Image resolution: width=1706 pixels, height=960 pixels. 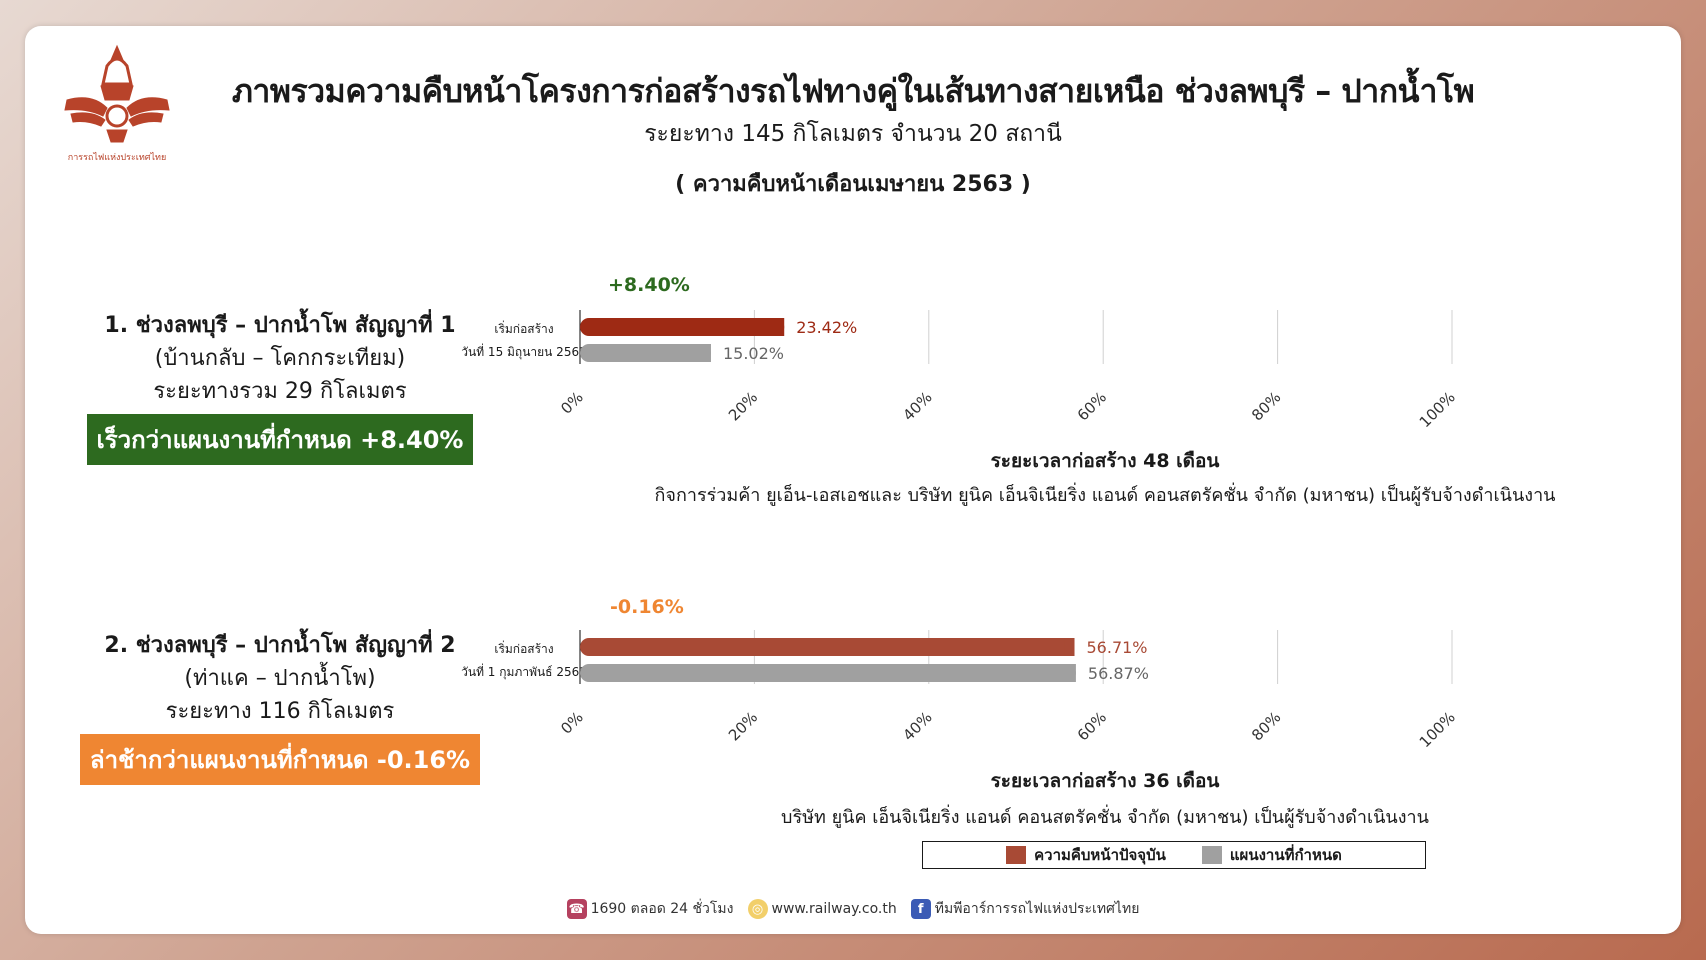 What do you see at coordinates (1105, 781) in the screenshot?
I see `contract-2-duration: ระยะเวลาก่อสร้าง 36 เดือน` at bounding box center [1105, 781].